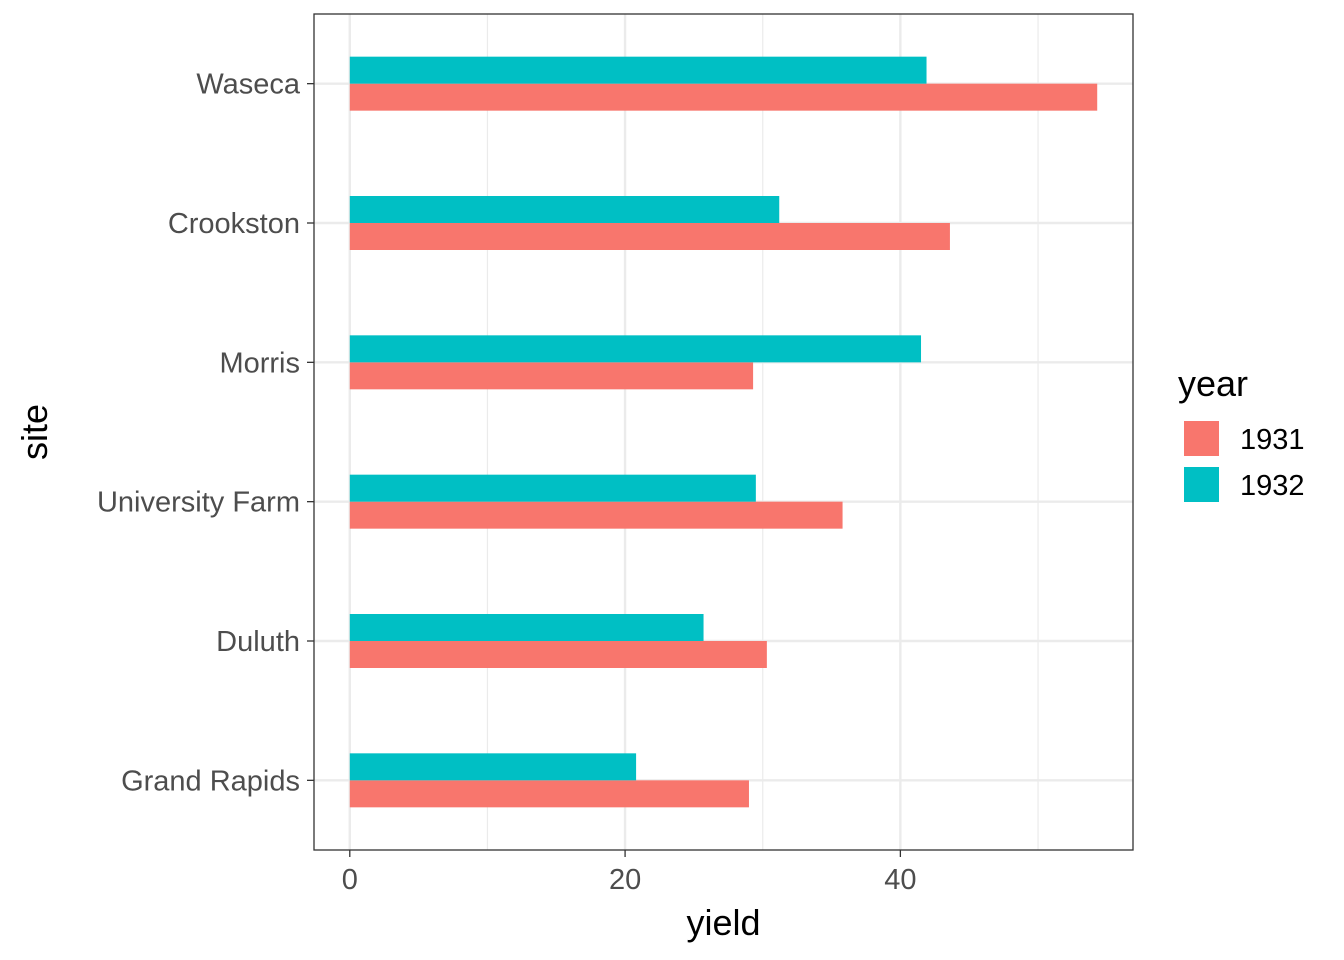 The image size is (1344, 960). What do you see at coordinates (1272, 486) in the screenshot?
I see `legend-label-1932: 1932` at bounding box center [1272, 486].